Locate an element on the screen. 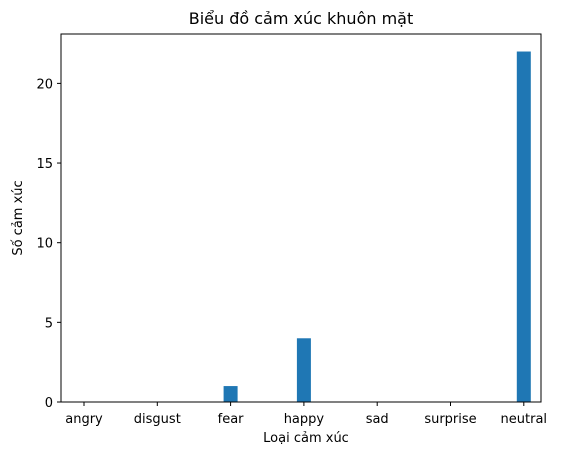  bar-happy is located at coordinates (303, 370).